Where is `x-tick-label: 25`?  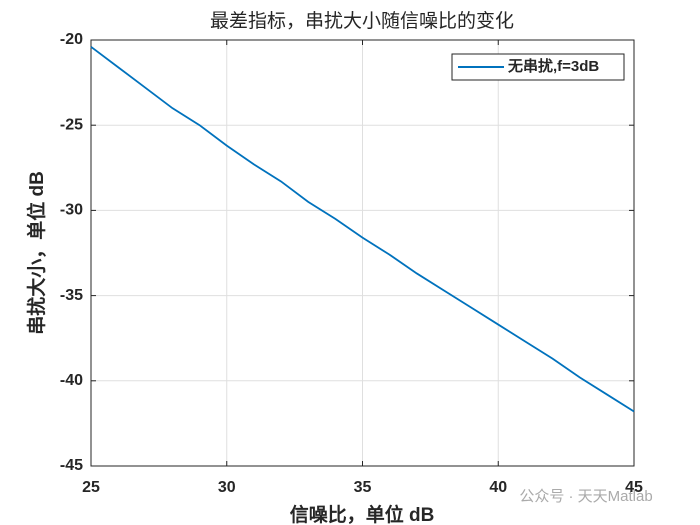
x-tick-label: 25 is located at coordinates (91, 487).